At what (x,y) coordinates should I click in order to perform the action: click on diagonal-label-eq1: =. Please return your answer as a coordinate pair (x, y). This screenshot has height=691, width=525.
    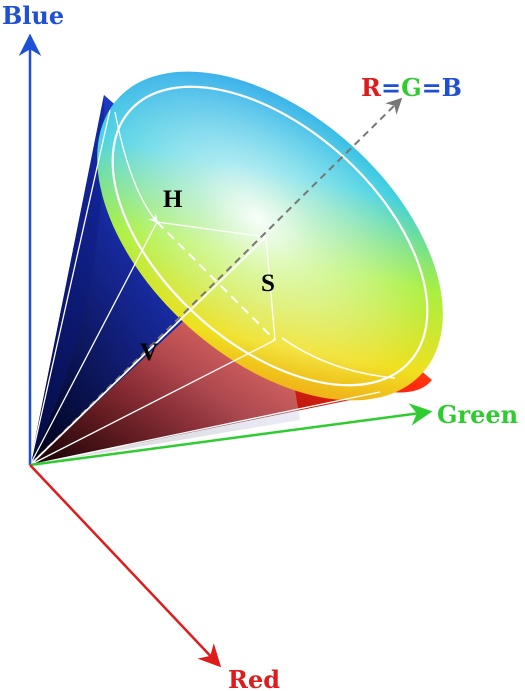
    Looking at the image, I should click on (391, 87).